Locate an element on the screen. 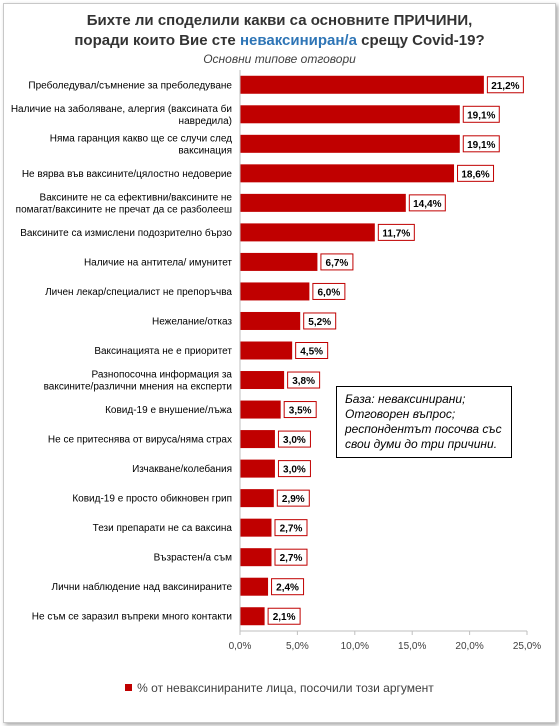 This screenshot has height=726, width=559. data-label: 2,1% is located at coordinates (284, 617).